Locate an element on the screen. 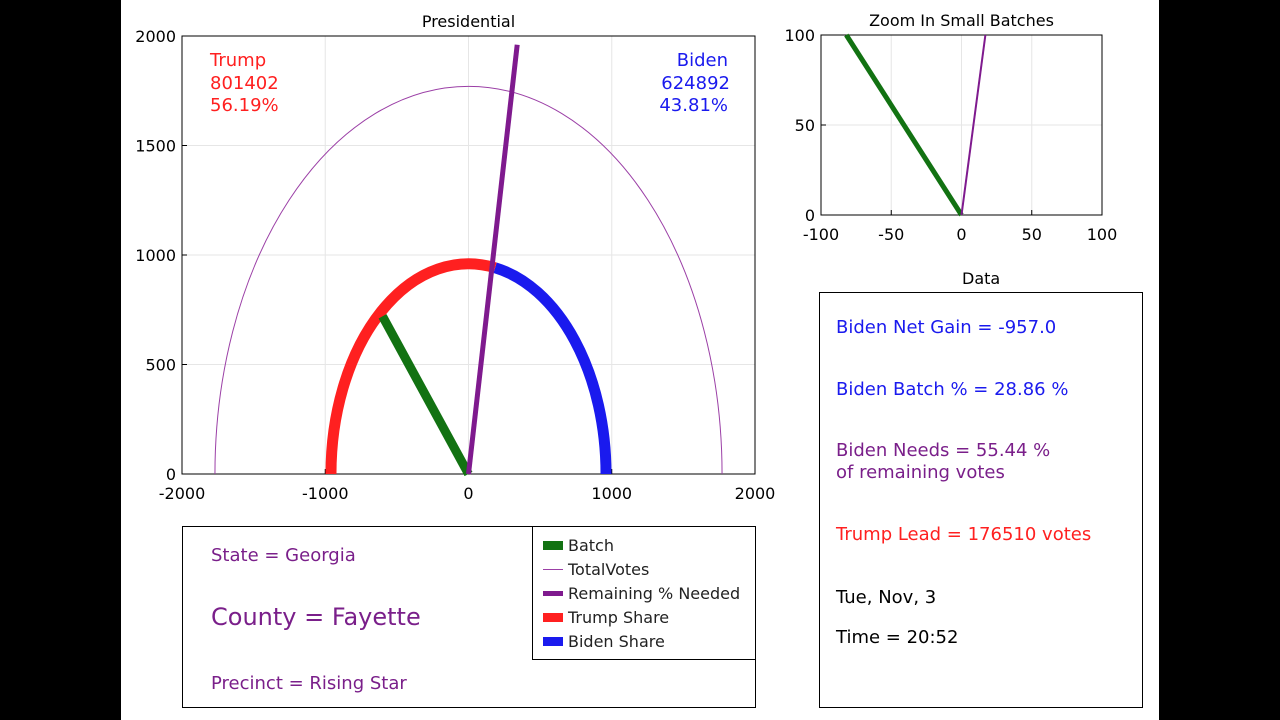 The height and width of the screenshot is (720, 1280). trump-lead: Trump Lead = 176510 votes is located at coordinates (964, 534).